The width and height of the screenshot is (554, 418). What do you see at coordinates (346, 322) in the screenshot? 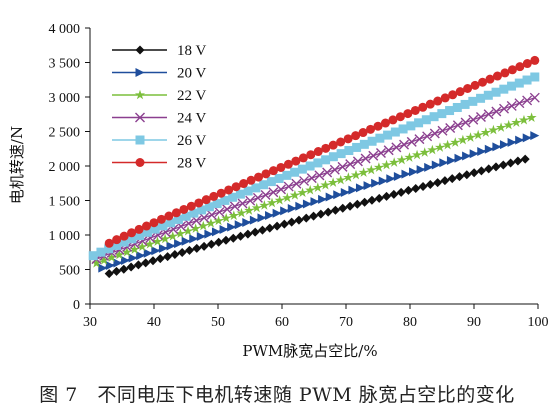
I see `x-tick-label: 70` at bounding box center [346, 322].